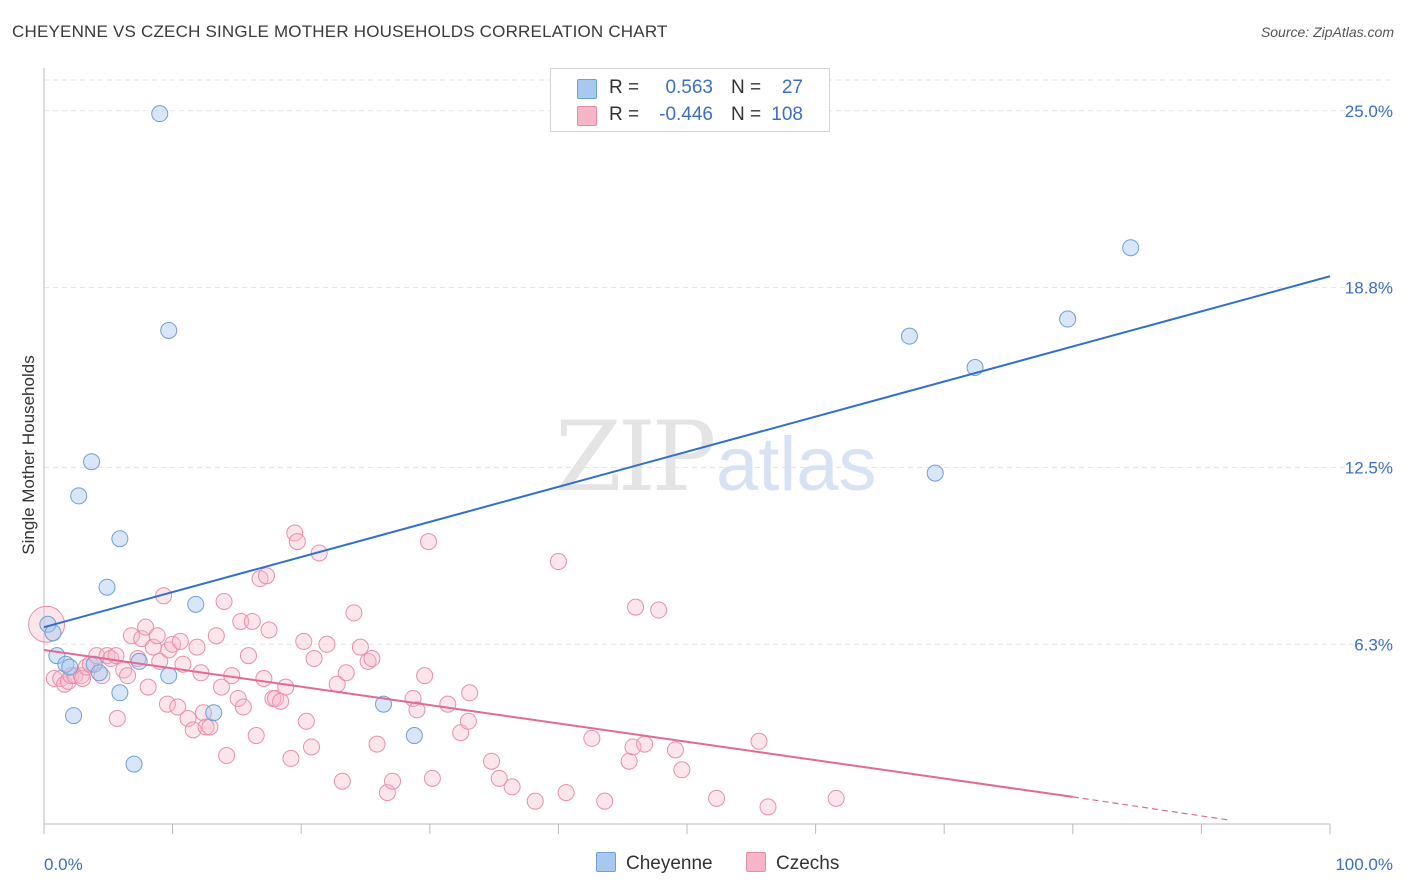  Describe the element at coordinates (558, 723) in the screenshot. I see `czechs-trend-line` at that location.